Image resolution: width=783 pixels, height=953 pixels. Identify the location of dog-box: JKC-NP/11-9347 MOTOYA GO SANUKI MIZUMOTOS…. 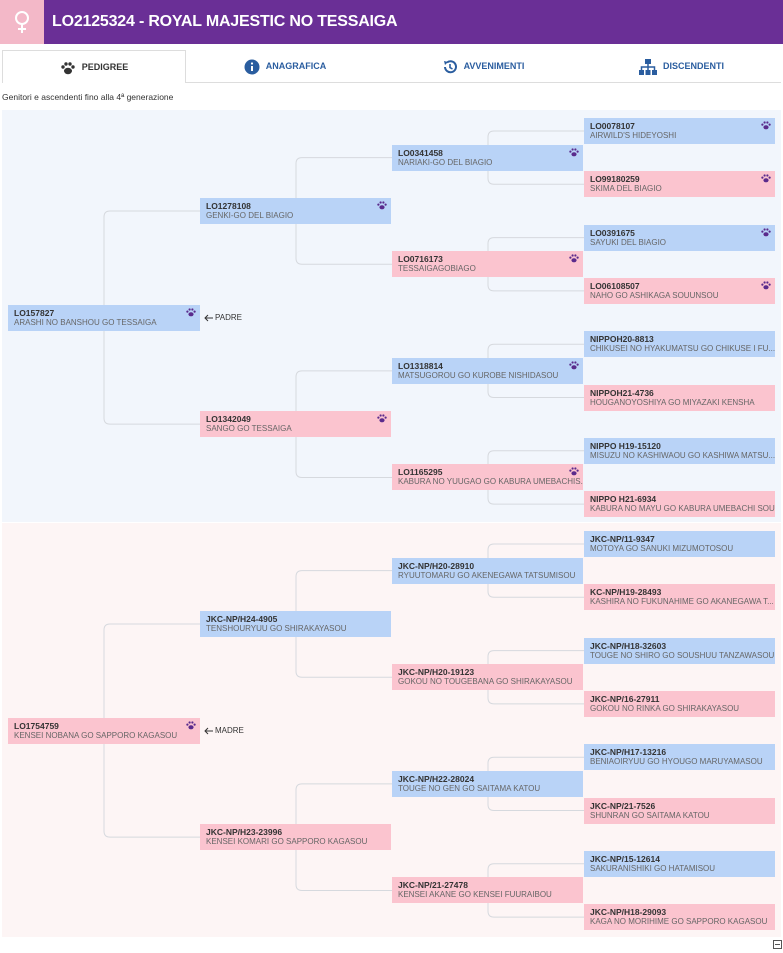
(679, 544).